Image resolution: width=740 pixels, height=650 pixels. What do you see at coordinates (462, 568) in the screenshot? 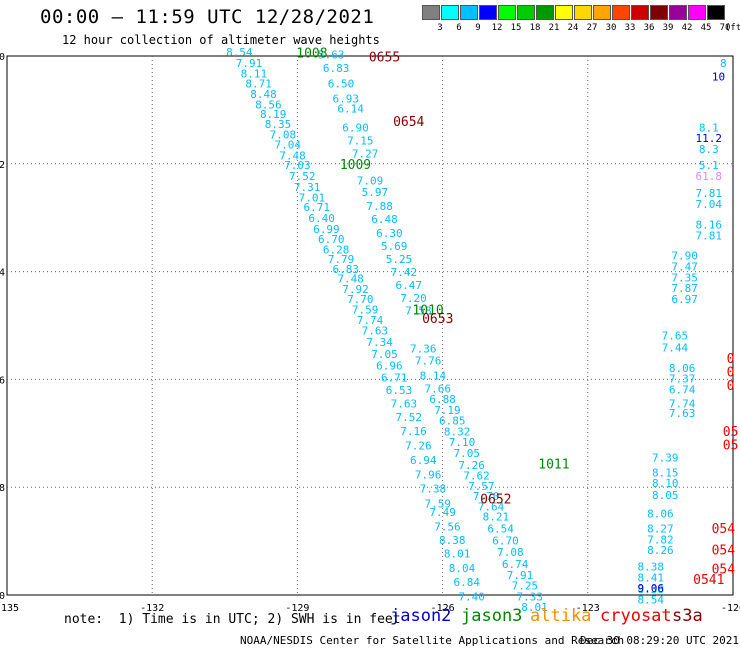
I see `swh-value: 8.04` at bounding box center [462, 568].